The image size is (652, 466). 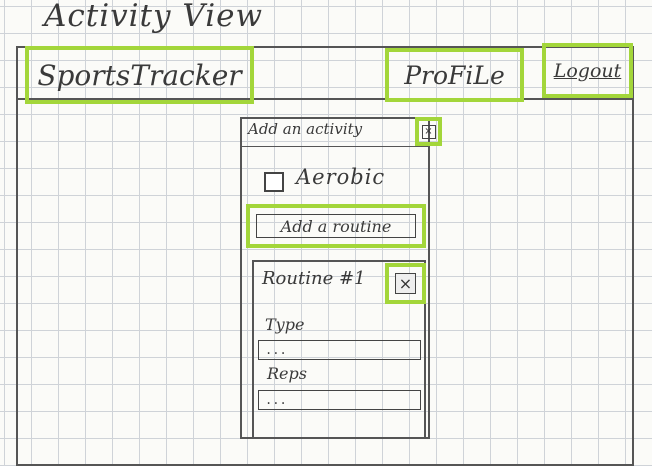 What do you see at coordinates (285, 324) in the screenshot?
I see `type-label: Type` at bounding box center [285, 324].